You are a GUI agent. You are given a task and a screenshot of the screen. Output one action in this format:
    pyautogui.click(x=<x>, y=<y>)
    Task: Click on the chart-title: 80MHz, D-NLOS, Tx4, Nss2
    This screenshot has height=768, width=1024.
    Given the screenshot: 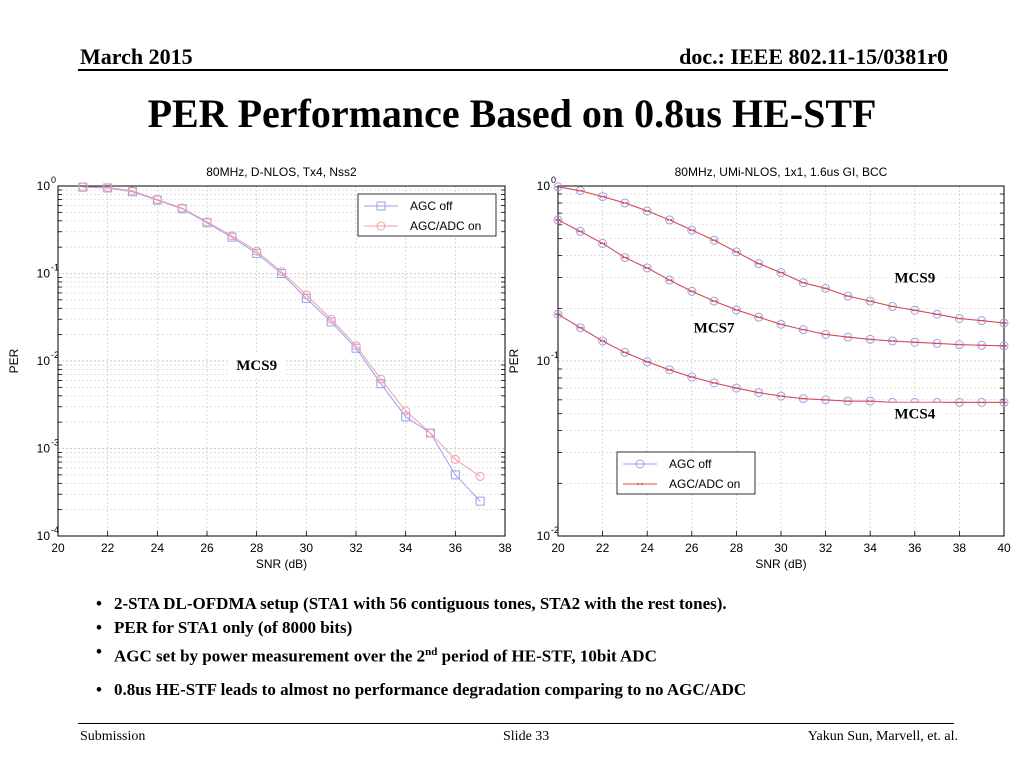 What is the action you would take?
    pyautogui.click(x=281, y=172)
    